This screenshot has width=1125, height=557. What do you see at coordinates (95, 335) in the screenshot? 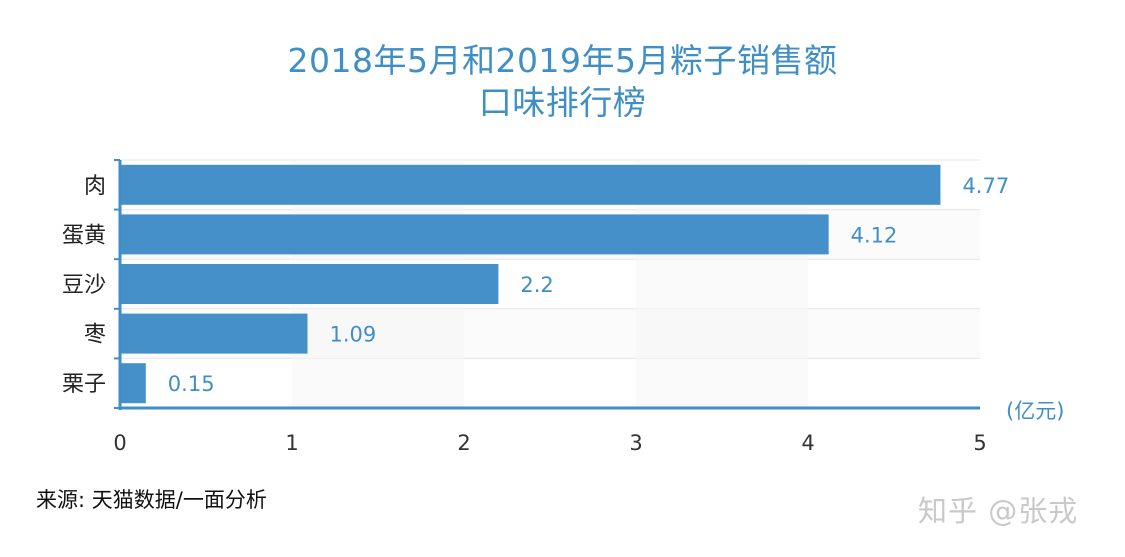
I see `category-label-3: 枣` at bounding box center [95, 335].